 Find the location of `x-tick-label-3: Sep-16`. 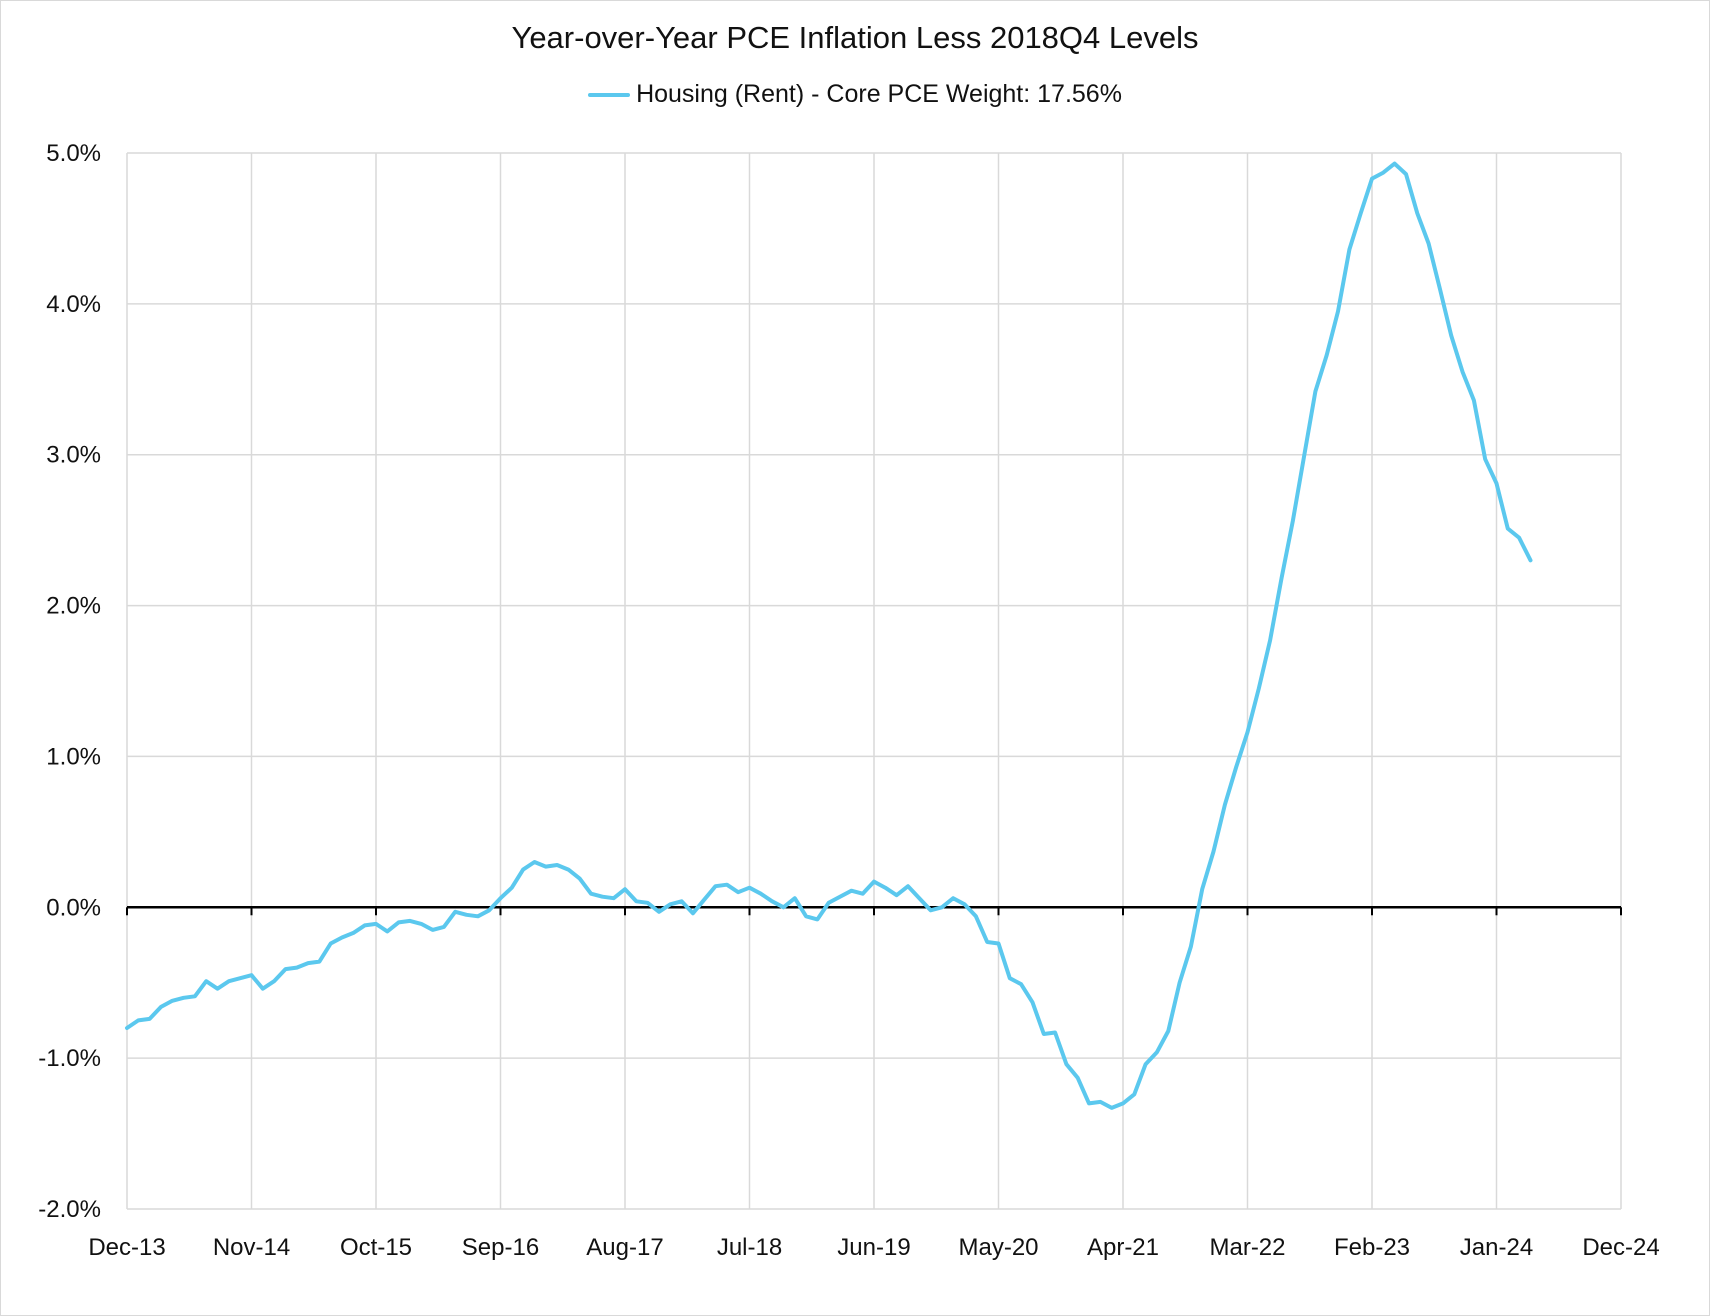

x-tick-label-3: Sep-16 is located at coordinates (500, 1247).